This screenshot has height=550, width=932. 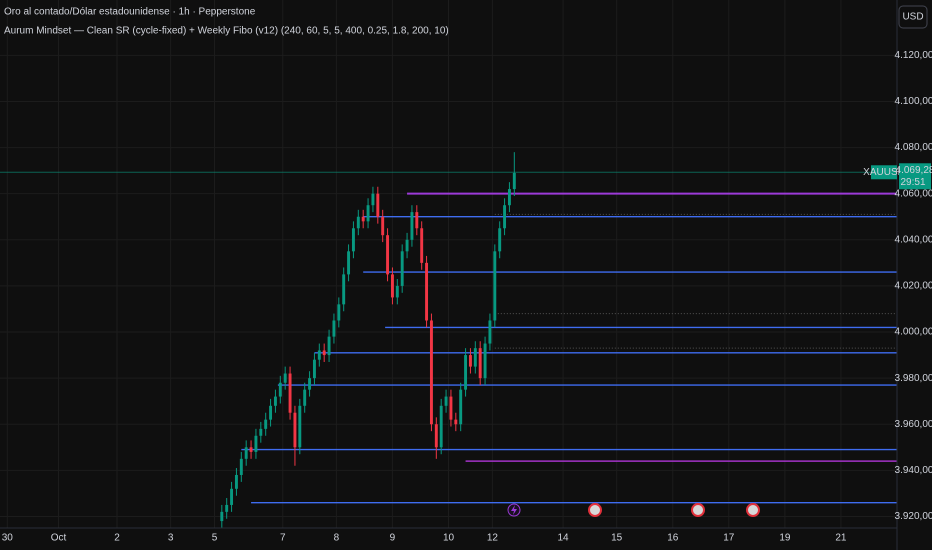 I want to click on y-tick-label: 4.000,00, so click(x=913, y=332).